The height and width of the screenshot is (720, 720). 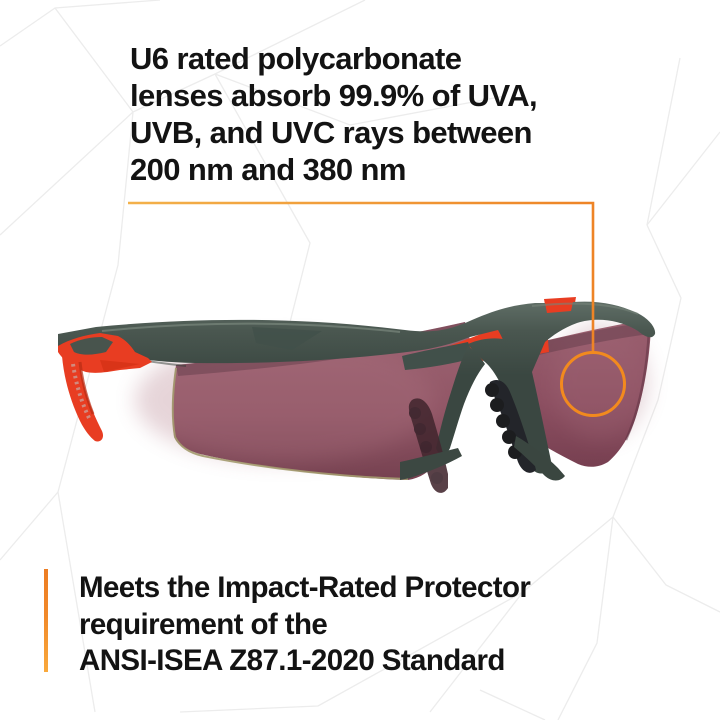 What do you see at coordinates (361, 276) in the screenshot?
I see `leader-line` at bounding box center [361, 276].